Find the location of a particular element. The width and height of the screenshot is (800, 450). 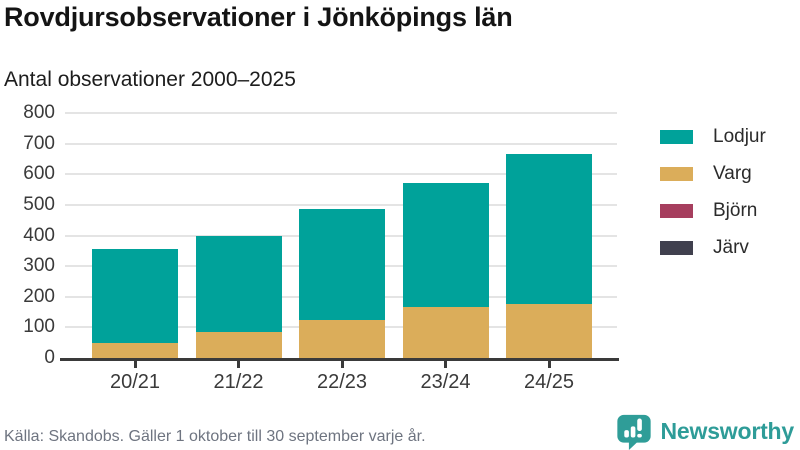

y-tick-label: 100 is located at coordinates (39, 327).